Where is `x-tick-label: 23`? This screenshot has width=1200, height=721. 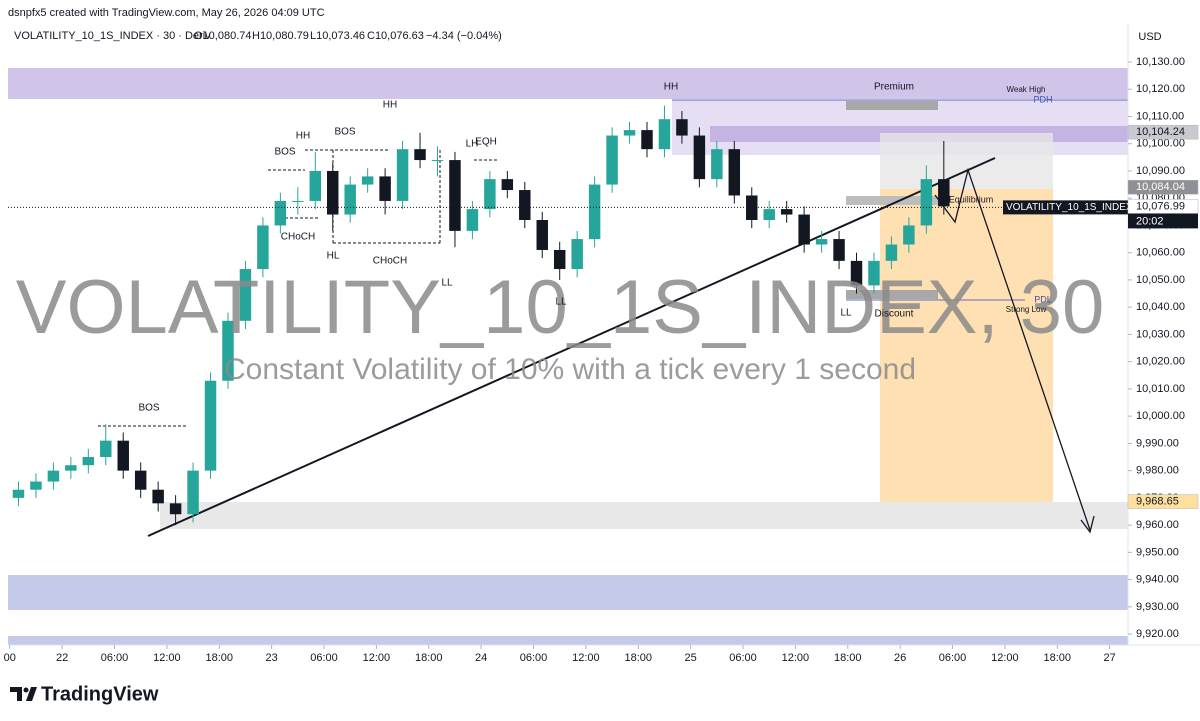 x-tick-label: 23 is located at coordinates (272, 658).